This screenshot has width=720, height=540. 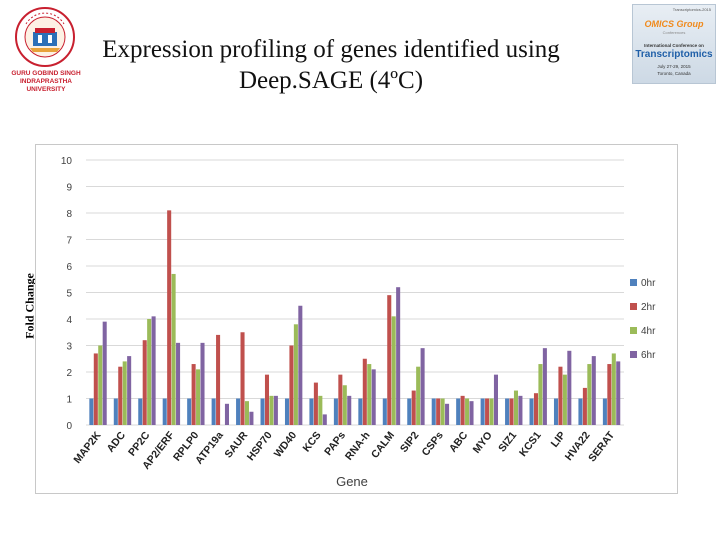 What do you see at coordinates (507, 411) in the screenshot?
I see `bar-0hr-SIZ1` at bounding box center [507, 411].